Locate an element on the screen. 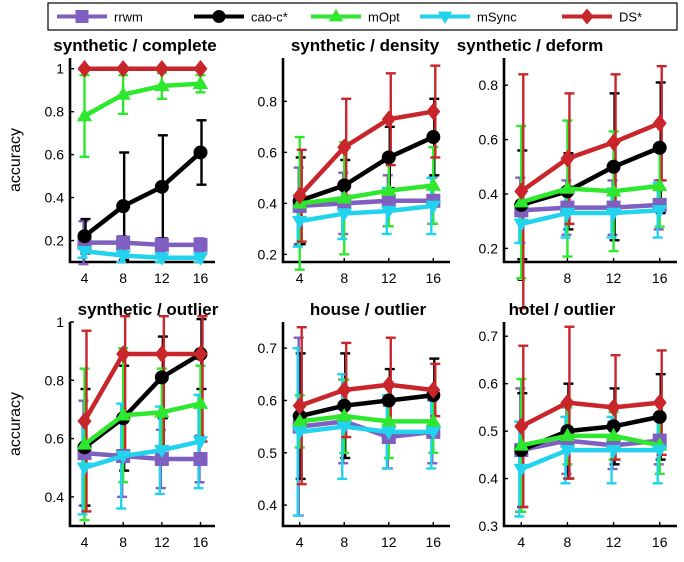  errorbars-msync is located at coordinates (588, 466).